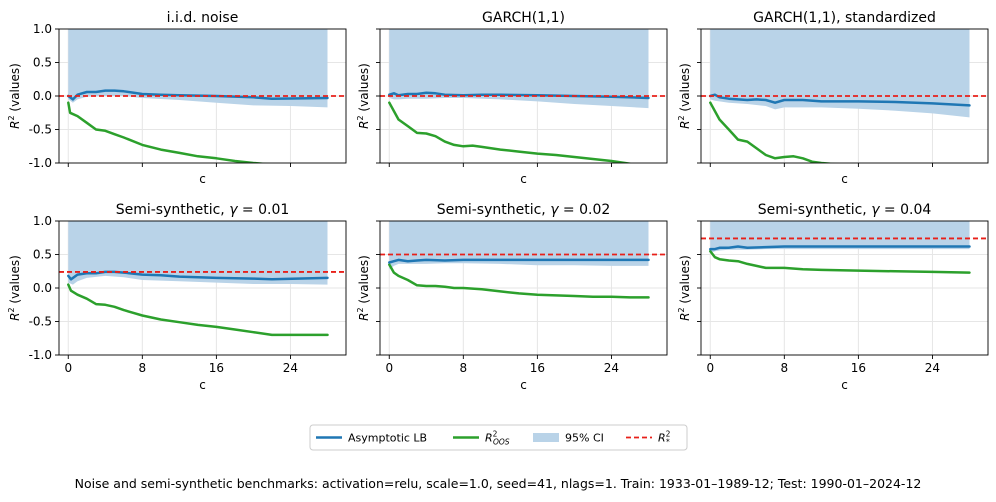 The height and width of the screenshot is (502, 996). What do you see at coordinates (685, 316) in the screenshot?
I see `panel-5-ylabel-r: R` at bounding box center [685, 316].